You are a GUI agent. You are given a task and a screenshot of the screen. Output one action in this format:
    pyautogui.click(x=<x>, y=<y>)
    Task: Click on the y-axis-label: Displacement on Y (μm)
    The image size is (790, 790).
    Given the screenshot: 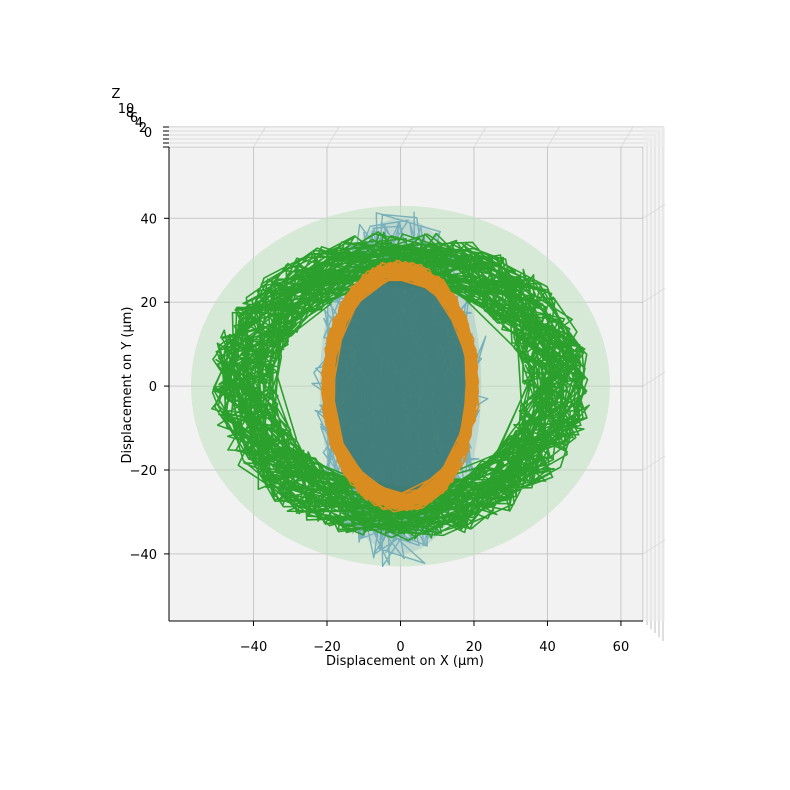 What is the action you would take?
    pyautogui.click(x=127, y=385)
    